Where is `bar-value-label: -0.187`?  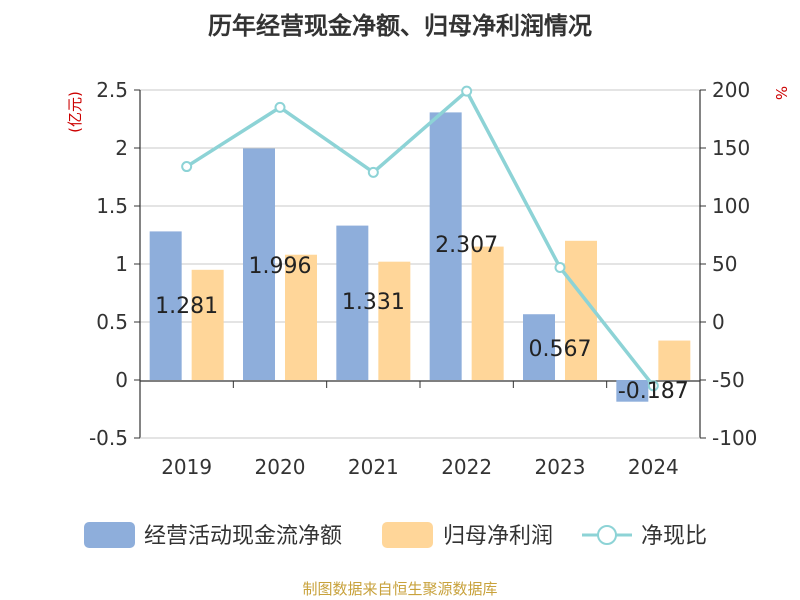 bar-value-label: -0.187 is located at coordinates (653, 391).